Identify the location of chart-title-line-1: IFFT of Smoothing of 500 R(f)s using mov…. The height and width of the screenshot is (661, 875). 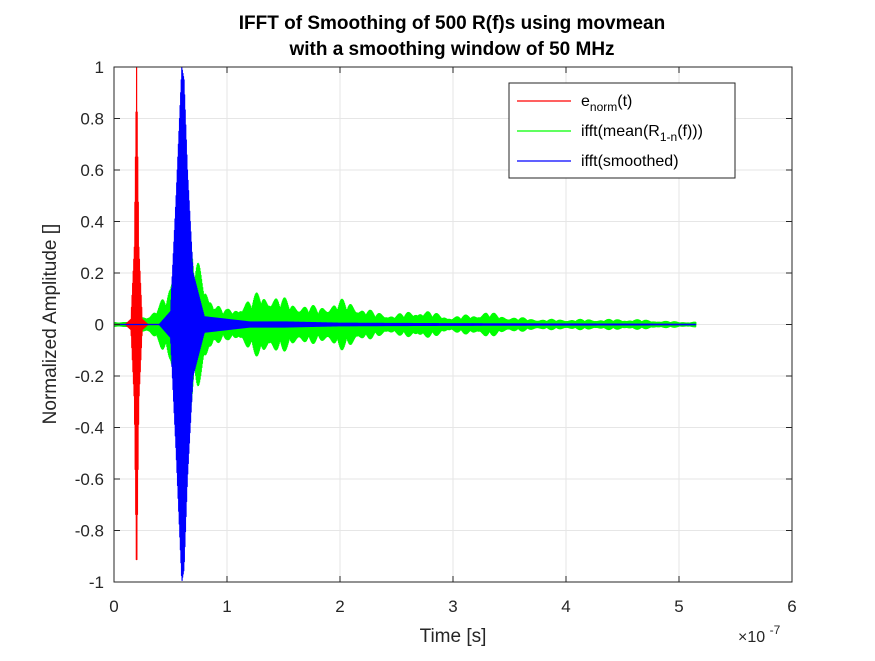
(452, 23).